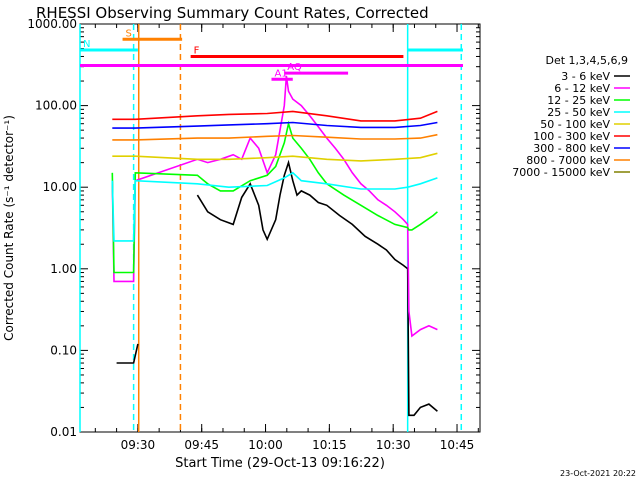 The height and width of the screenshot is (480, 640). I want to click on legend-entry-label: 50 - 100 keV, so click(575, 124).